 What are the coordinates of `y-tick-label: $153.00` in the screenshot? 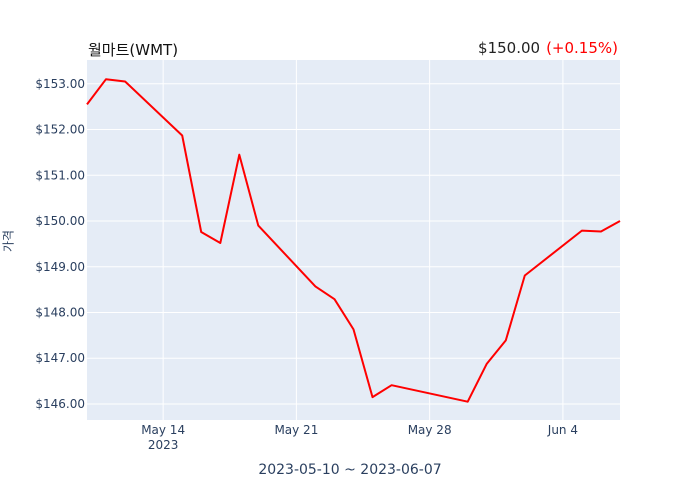 It's located at (60, 84).